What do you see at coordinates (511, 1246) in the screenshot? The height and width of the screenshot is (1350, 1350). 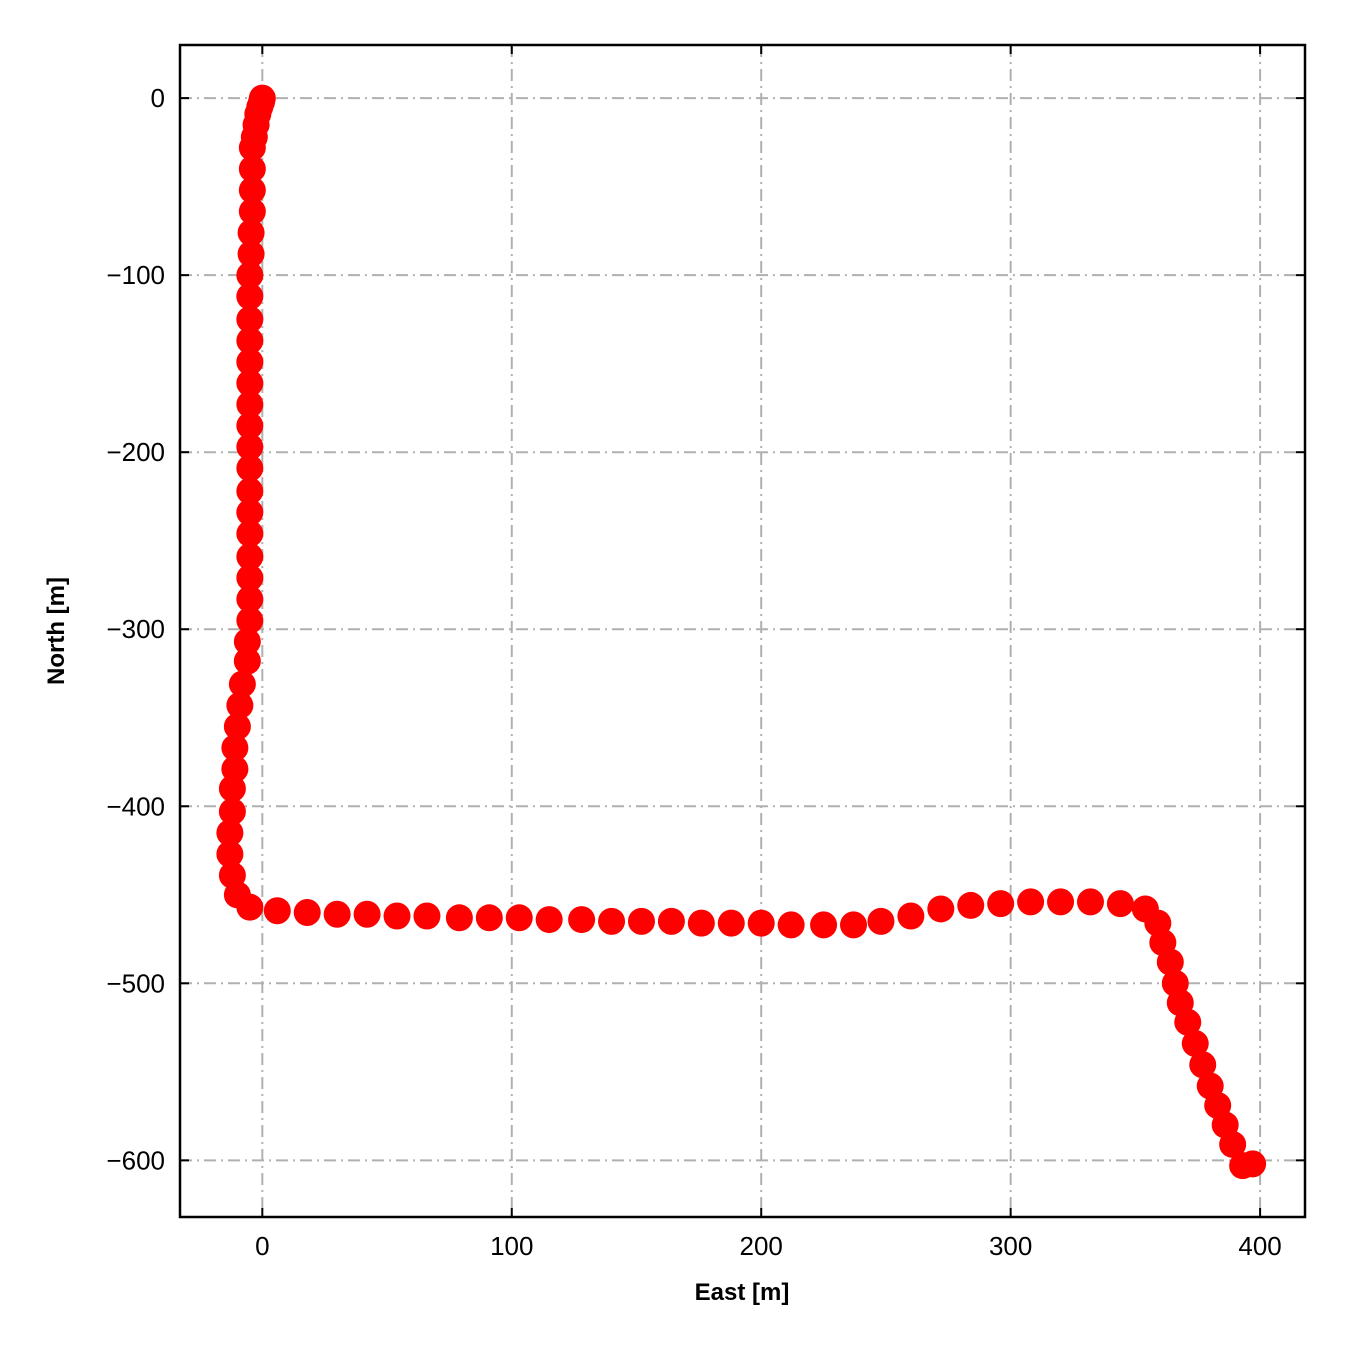 I see `x-tick-label: 100` at bounding box center [511, 1246].